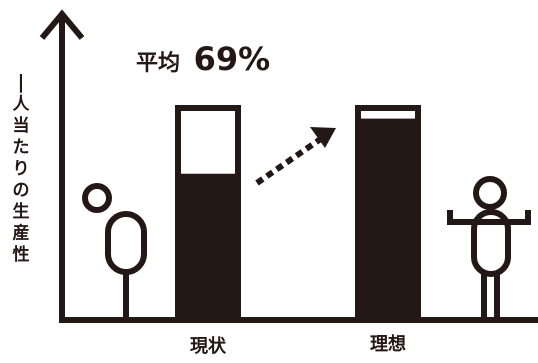 This screenshot has height=363, width=538. I want to click on x-tick-labels: 現状 理想, so click(298, 345).